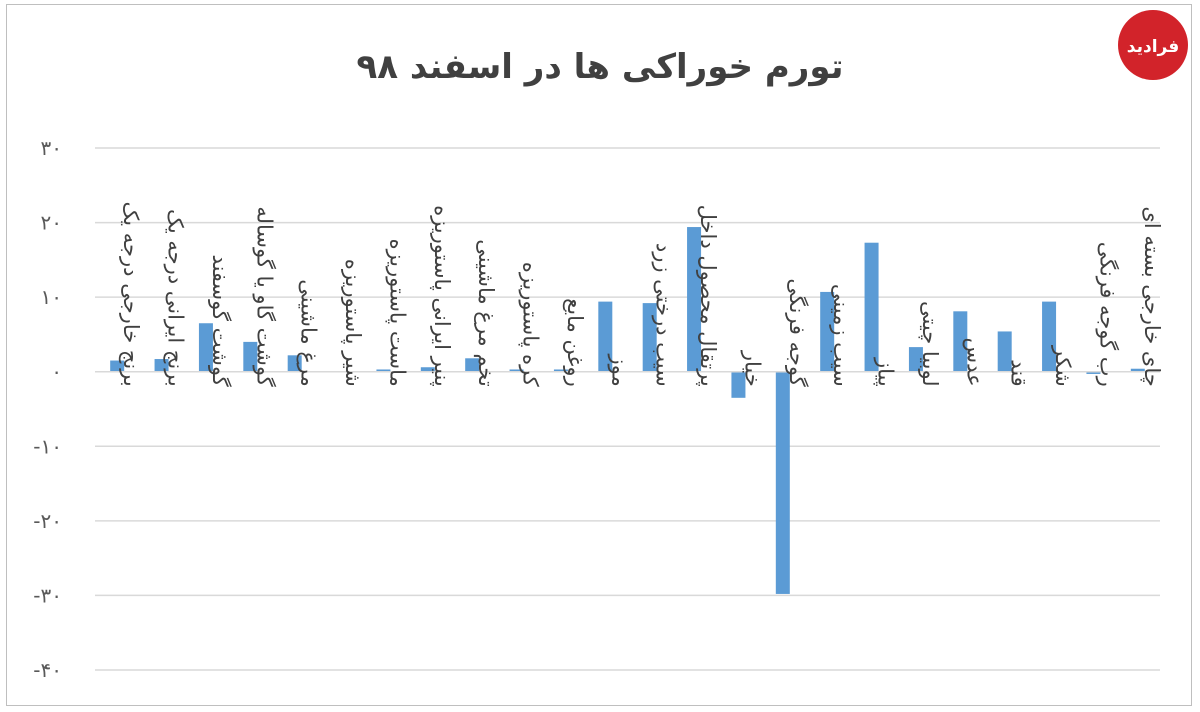 This screenshot has height=712, width=1200. What do you see at coordinates (708, 296) in the screenshot?
I see `category-label: پرتقال محصول داخل` at bounding box center [708, 296].